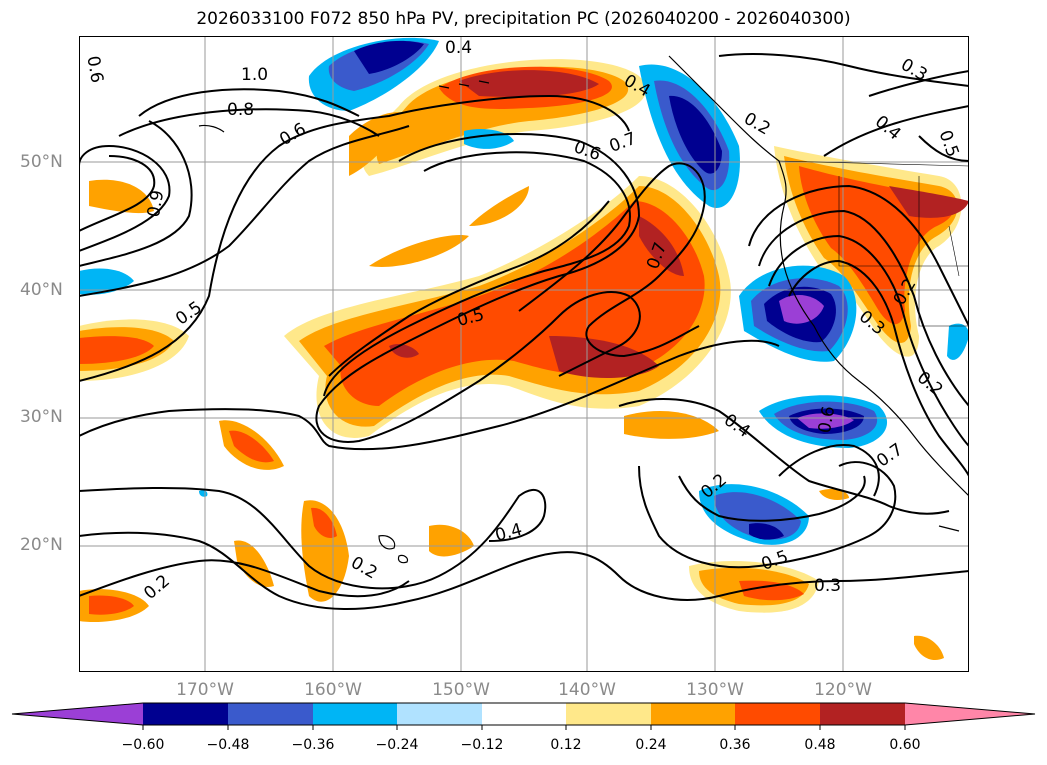 The height and width of the screenshot is (765, 1047). What do you see at coordinates (397, 745) in the screenshot?
I see `colorbar-tick-label: −0.24` at bounding box center [397, 745].